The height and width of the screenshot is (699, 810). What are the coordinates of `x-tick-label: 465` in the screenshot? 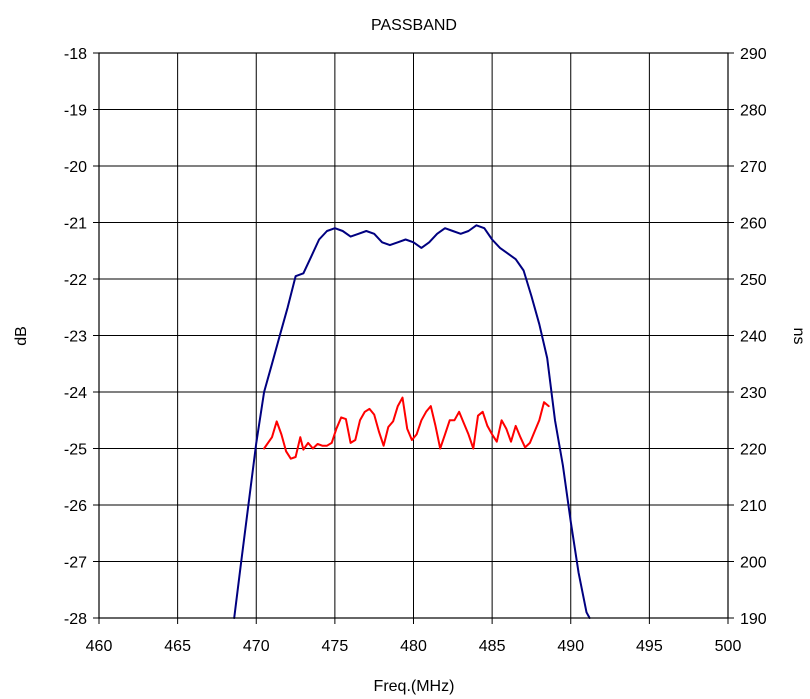 It's located at (177, 646).